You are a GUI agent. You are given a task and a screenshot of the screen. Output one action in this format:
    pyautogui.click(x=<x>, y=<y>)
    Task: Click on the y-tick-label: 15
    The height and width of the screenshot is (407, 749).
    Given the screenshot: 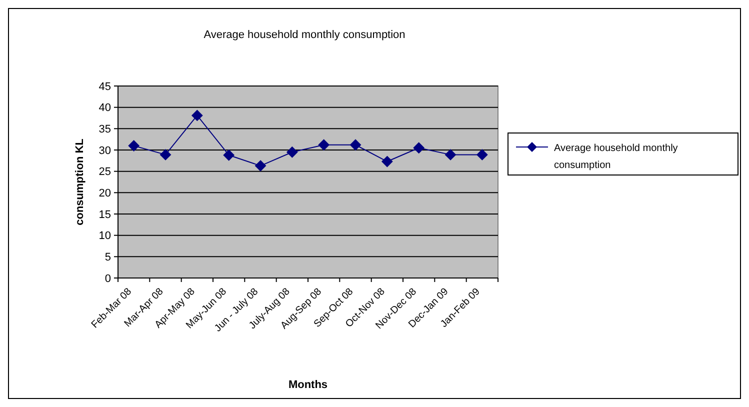 What is the action you would take?
    pyautogui.click(x=104, y=214)
    